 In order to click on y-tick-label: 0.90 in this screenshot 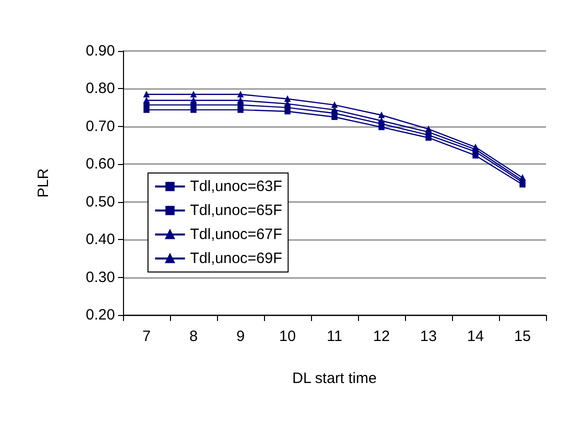, I will do `click(100, 51)`.